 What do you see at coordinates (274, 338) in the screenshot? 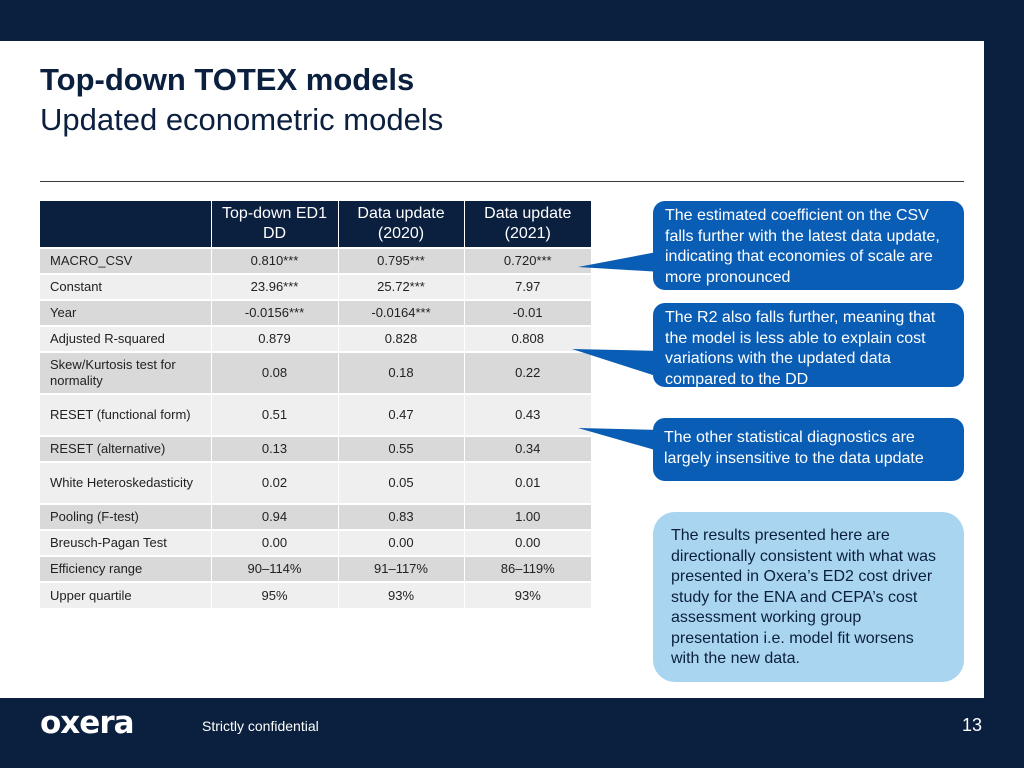
I see `row-value: 0.879` at bounding box center [274, 338].